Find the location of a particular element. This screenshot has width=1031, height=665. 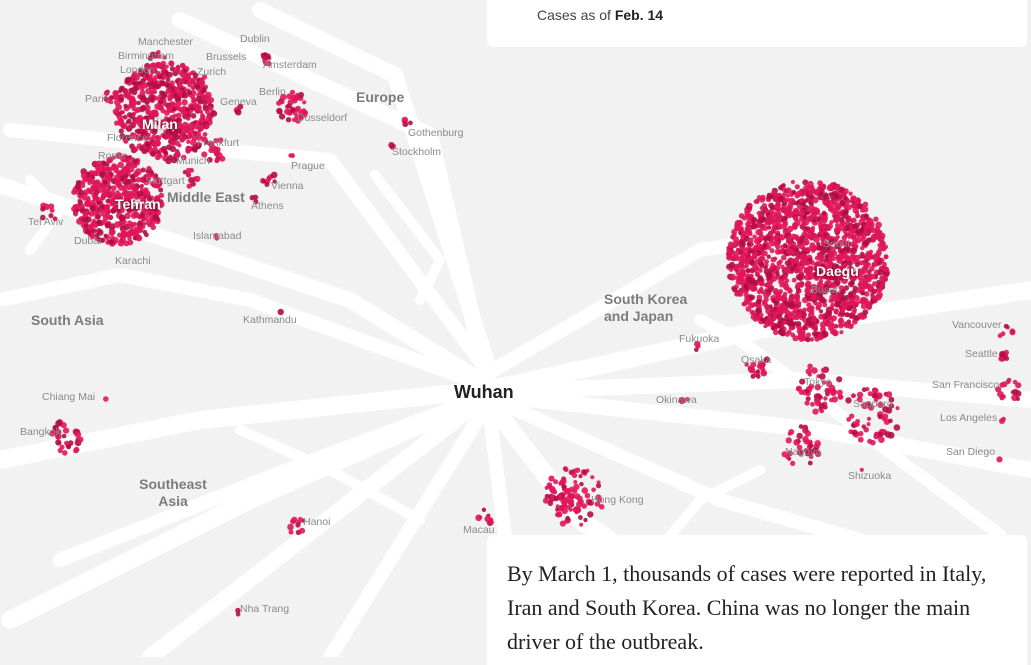

city-geneva: Geneva is located at coordinates (238, 102).